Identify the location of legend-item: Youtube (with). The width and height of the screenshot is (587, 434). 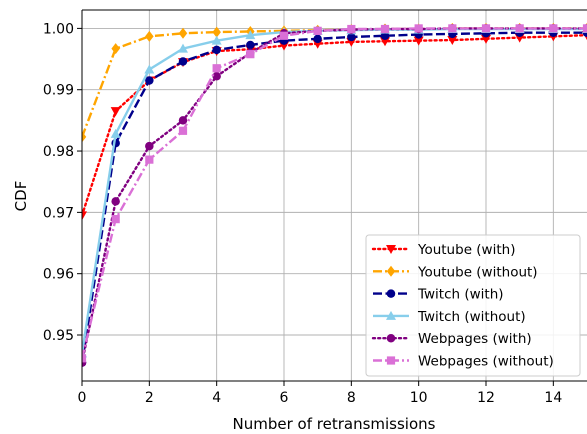
(443, 250).